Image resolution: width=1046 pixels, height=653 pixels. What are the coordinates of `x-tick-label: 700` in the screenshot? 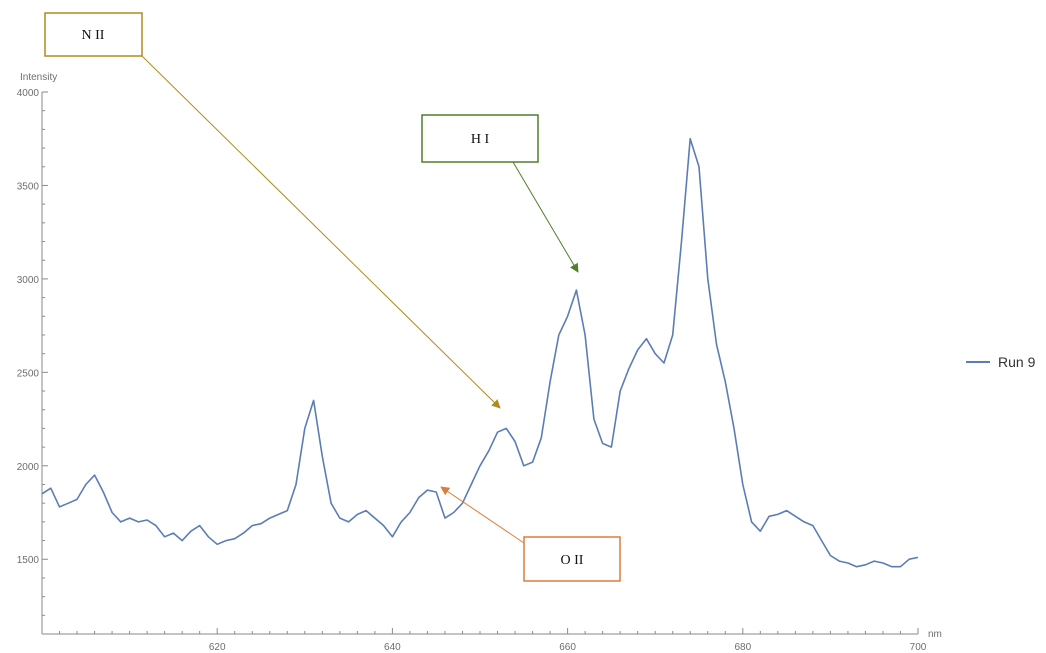 It's located at (918, 647).